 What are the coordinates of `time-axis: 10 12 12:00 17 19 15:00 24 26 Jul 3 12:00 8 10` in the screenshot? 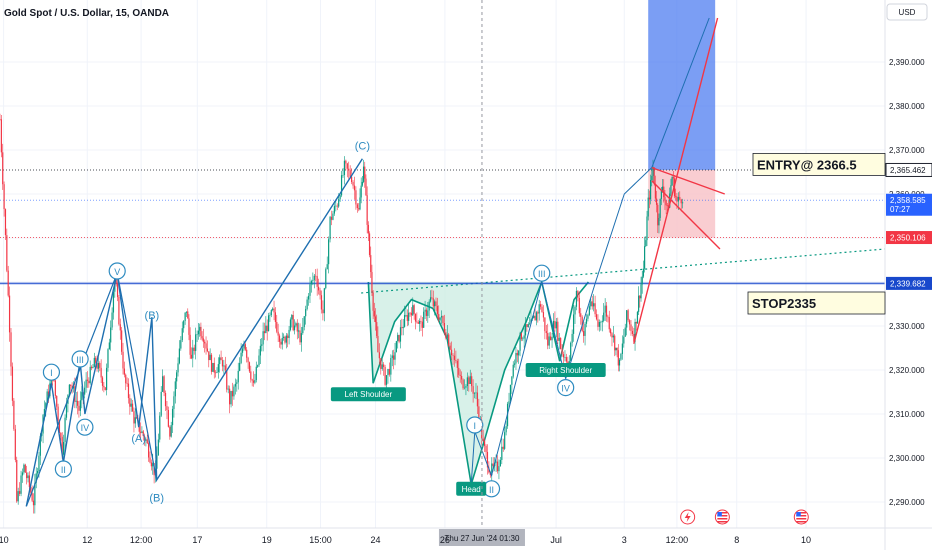 It's located at (405, 540).